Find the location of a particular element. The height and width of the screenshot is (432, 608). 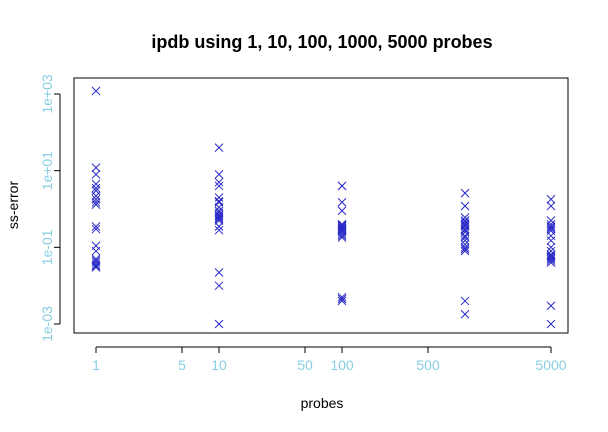

x-tick-label: 500 is located at coordinates (428, 365).